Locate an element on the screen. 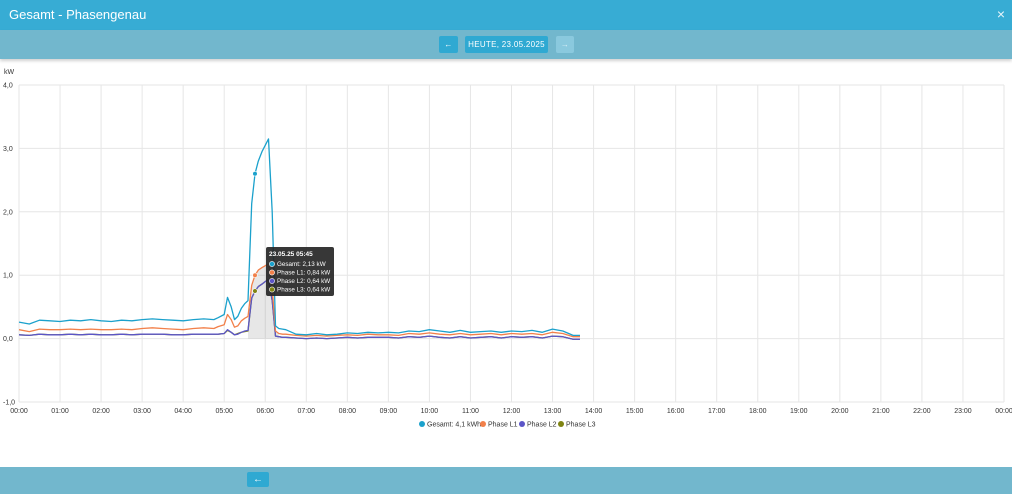  legend-label: Phase L1 is located at coordinates (503, 425).